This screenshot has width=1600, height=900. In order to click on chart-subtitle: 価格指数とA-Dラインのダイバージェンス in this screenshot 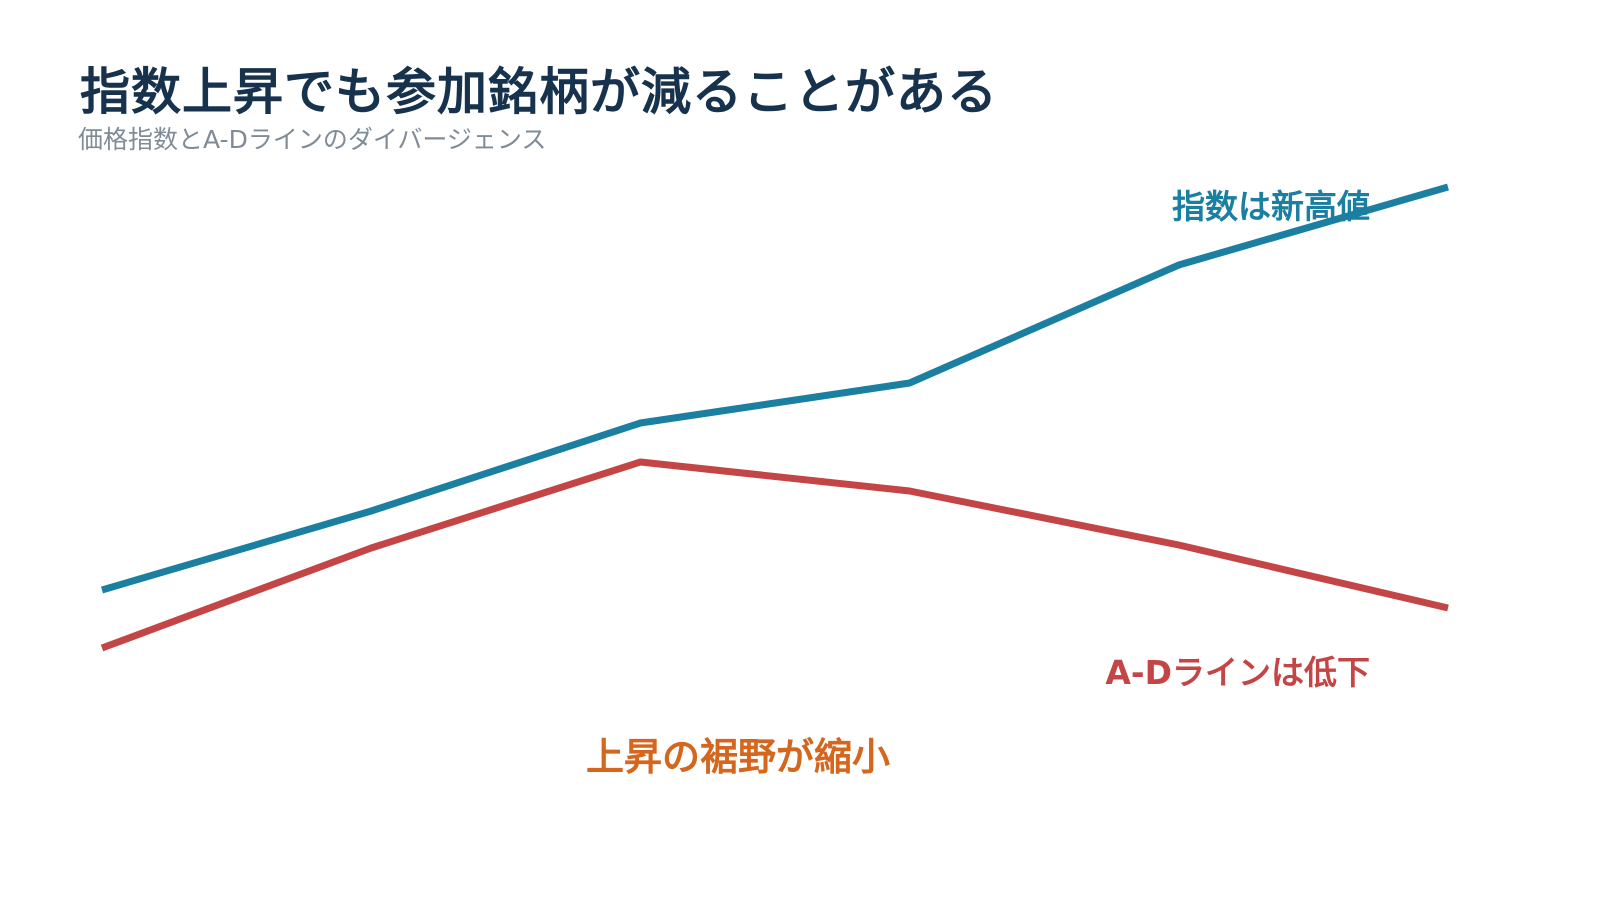, I will do `click(312, 139)`.